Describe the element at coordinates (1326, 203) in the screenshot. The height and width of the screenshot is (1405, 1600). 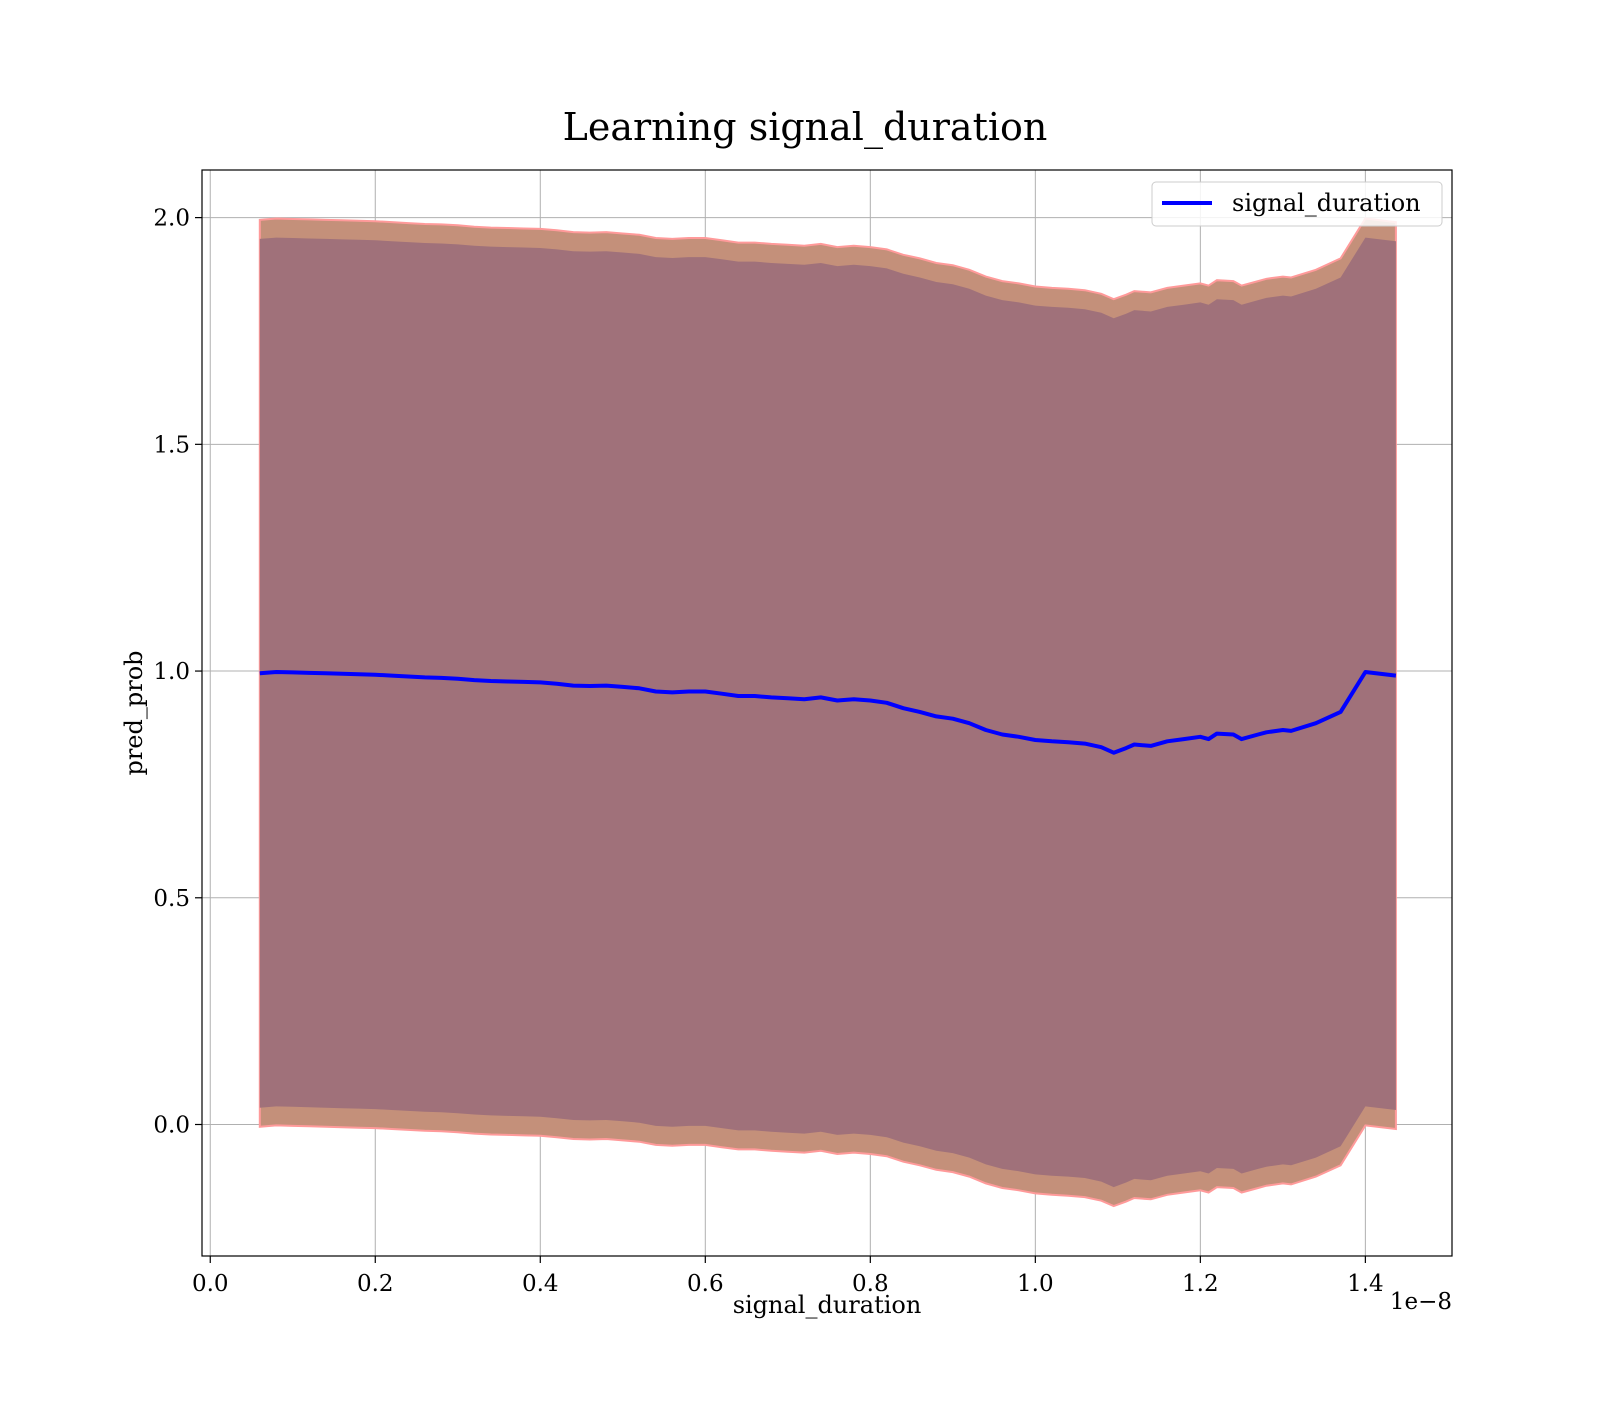
I see `legend-entry-signal-duration: signal_duration` at that location.